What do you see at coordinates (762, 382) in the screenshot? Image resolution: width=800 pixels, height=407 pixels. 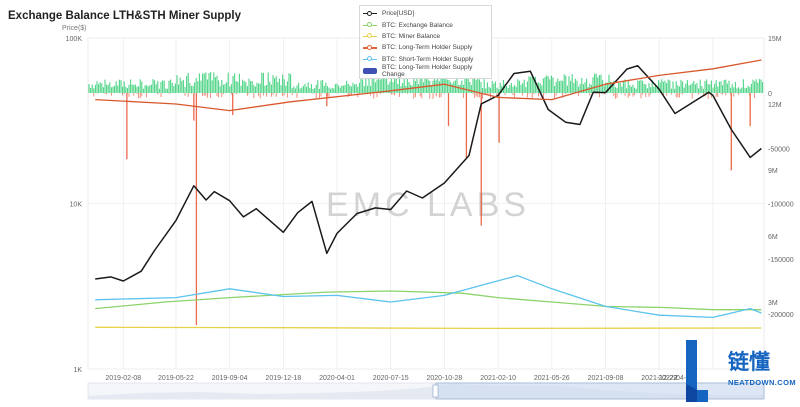 I see `logo-url: NEATDOWN.COM` at bounding box center [762, 382].